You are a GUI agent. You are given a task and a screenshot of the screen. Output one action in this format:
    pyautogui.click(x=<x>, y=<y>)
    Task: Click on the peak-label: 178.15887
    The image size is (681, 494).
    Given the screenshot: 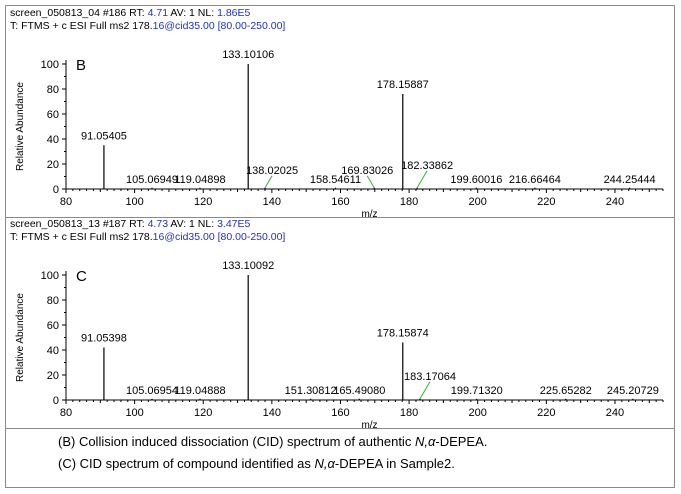 What is the action you would take?
    pyautogui.click(x=403, y=85)
    